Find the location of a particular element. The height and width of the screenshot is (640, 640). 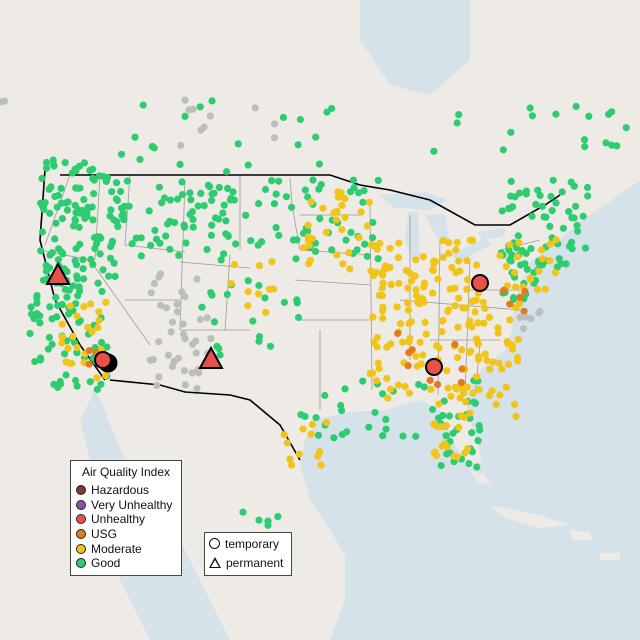

legend-item-permanent: permanent is located at coordinates (248, 562).